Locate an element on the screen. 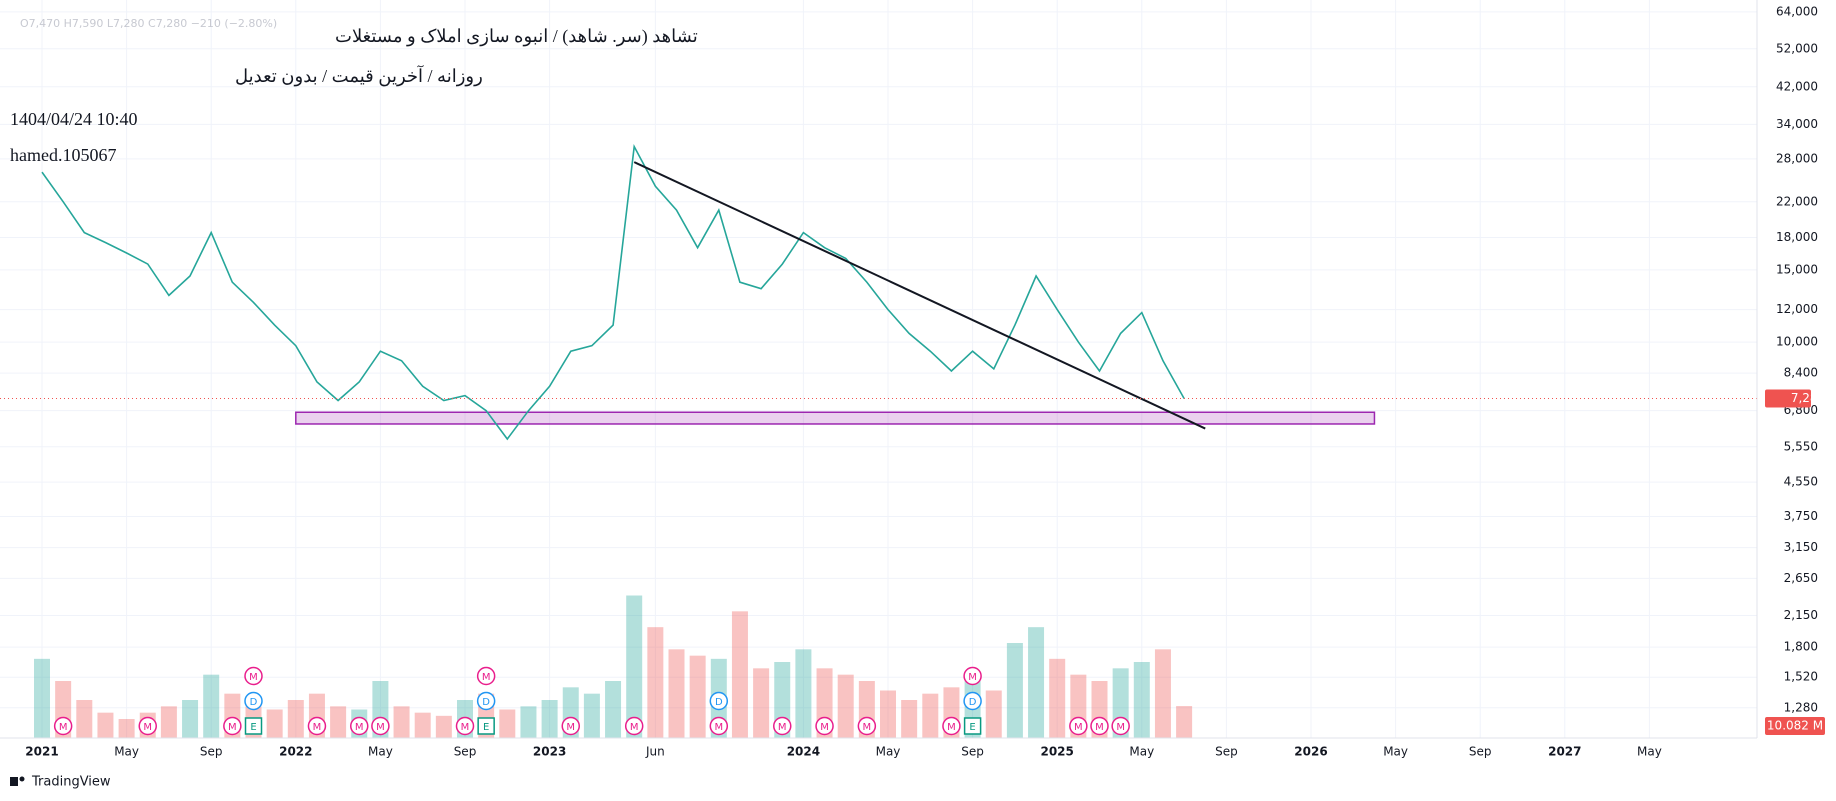 This screenshot has height=801, width=1836. last-price-label: 7,280 is located at coordinates (1808, 398).